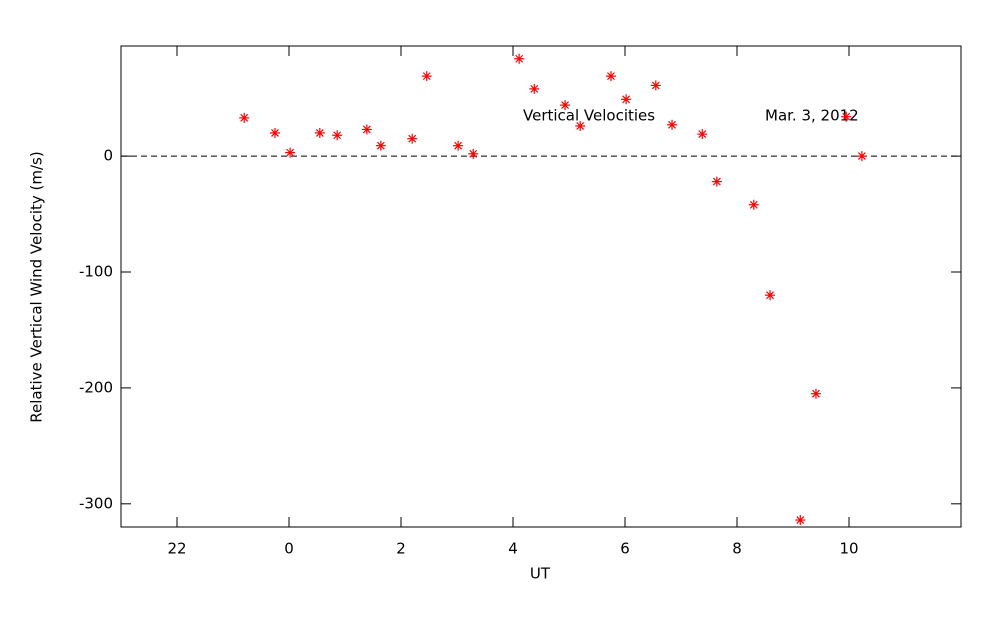 The image size is (1000, 625). Describe the element at coordinates (401, 549) in the screenshot. I see `x-tick-label: 2` at that location.